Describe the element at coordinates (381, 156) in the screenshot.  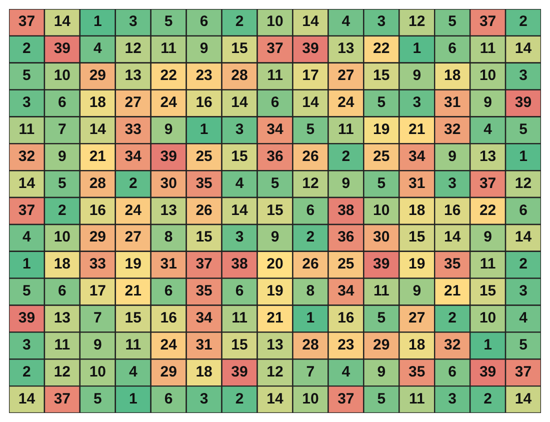
I see `data-label: 25` at that location.